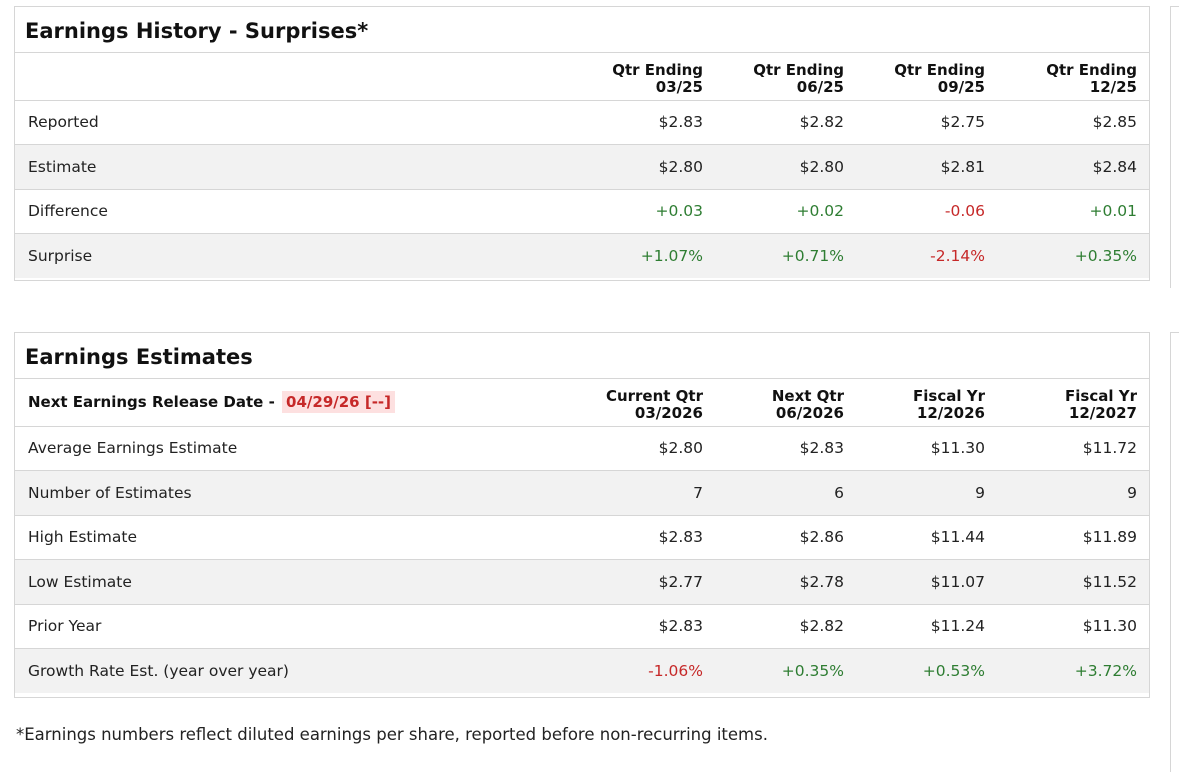 The width and height of the screenshot is (1179, 772). I want to click on cell-value: -2.14%, so click(926, 255).